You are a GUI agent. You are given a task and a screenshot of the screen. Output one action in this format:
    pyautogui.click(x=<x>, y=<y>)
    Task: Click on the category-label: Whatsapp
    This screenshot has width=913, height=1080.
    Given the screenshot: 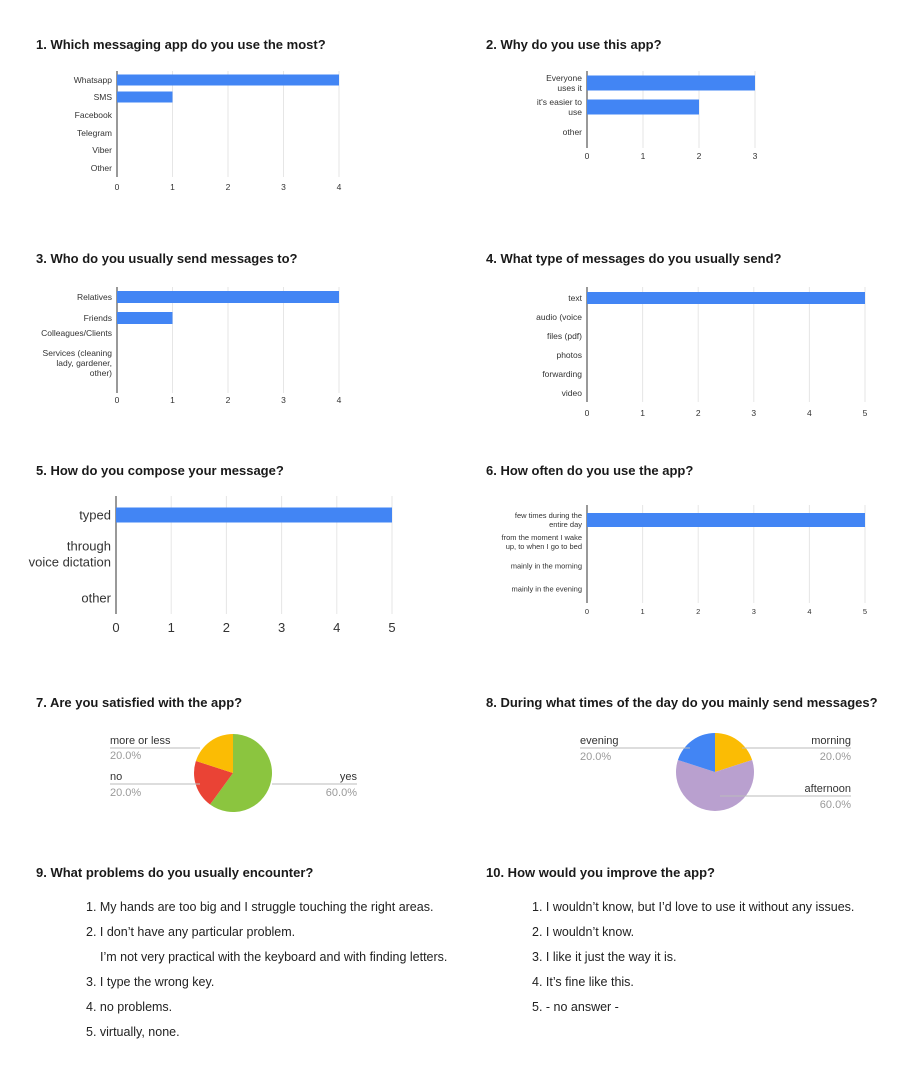 What is the action you would take?
    pyautogui.click(x=93, y=80)
    